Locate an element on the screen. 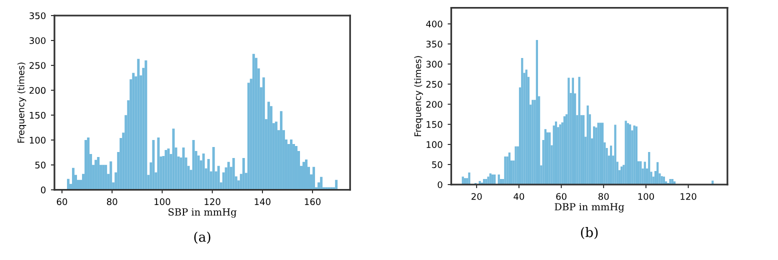 The height and width of the screenshot is (260, 778). text: (a) is located at coordinates (202, 238).